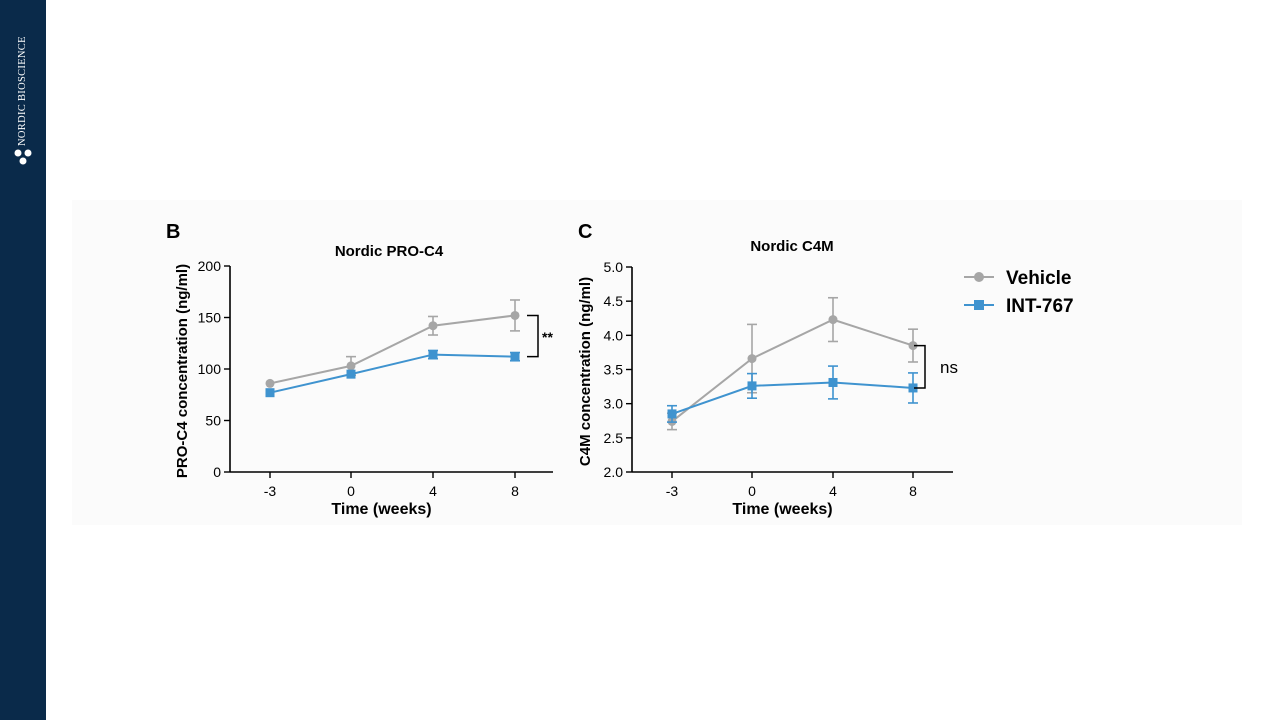  Describe the element at coordinates (614, 370) in the screenshot. I see `y-tick-label: 3.5` at that location.